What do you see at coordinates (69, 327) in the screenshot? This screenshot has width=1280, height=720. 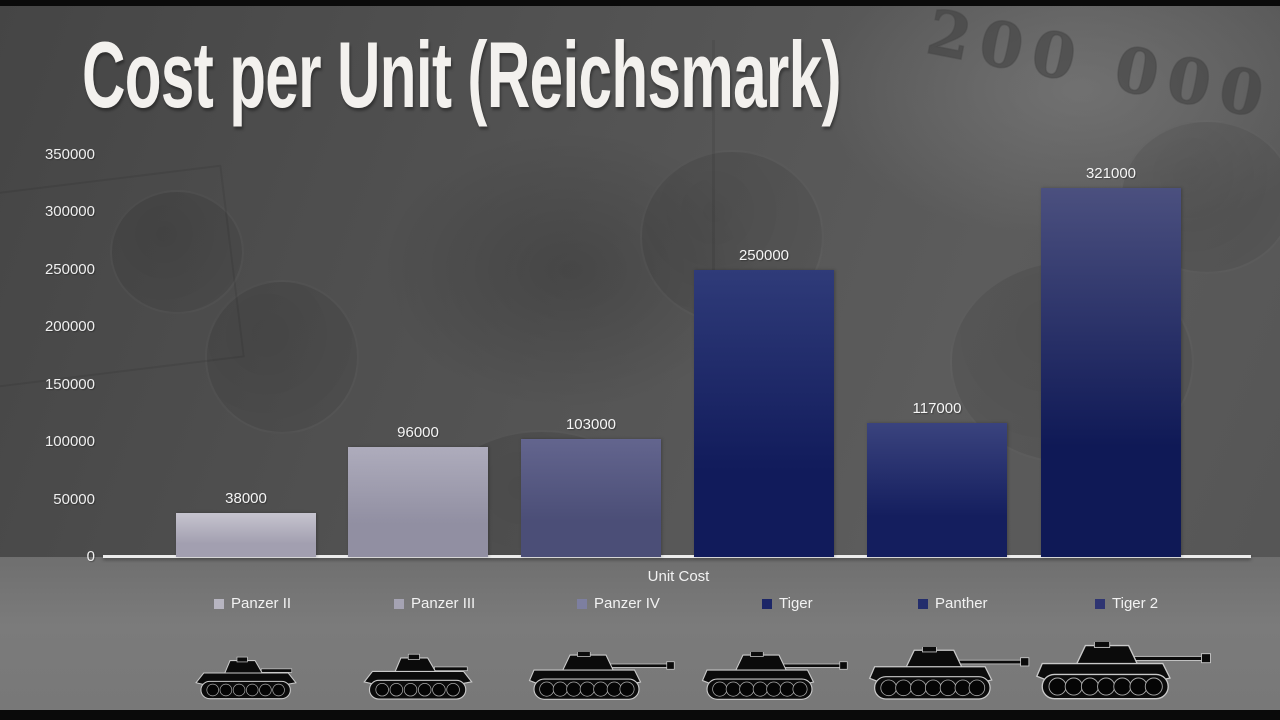 I see `y-axis-tick-label: 200000` at bounding box center [69, 327].